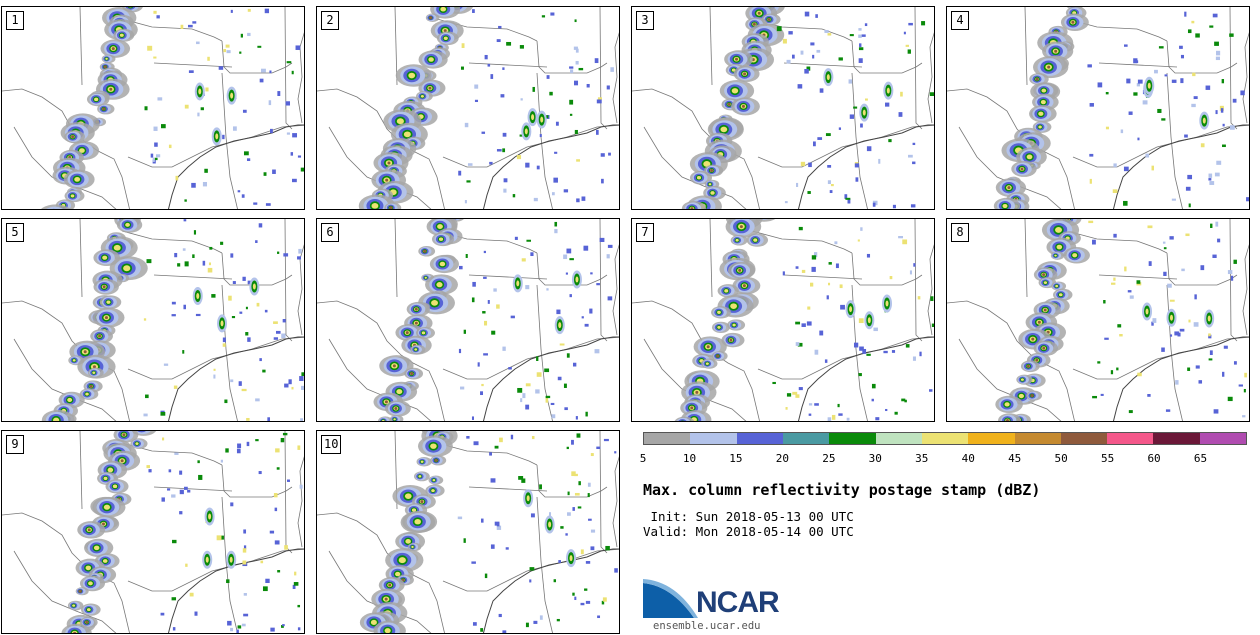  I want to click on colorbar-tick-label: 55, so click(1107, 458).